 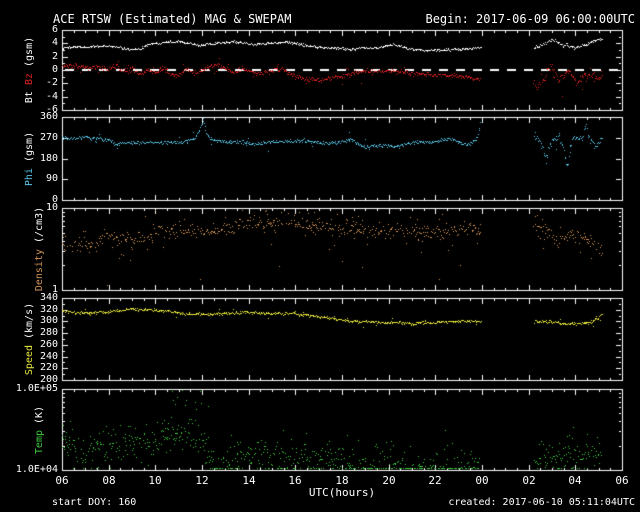 What do you see at coordinates (109, 480) in the screenshot?
I see `x-tick-label: 08` at bounding box center [109, 480].